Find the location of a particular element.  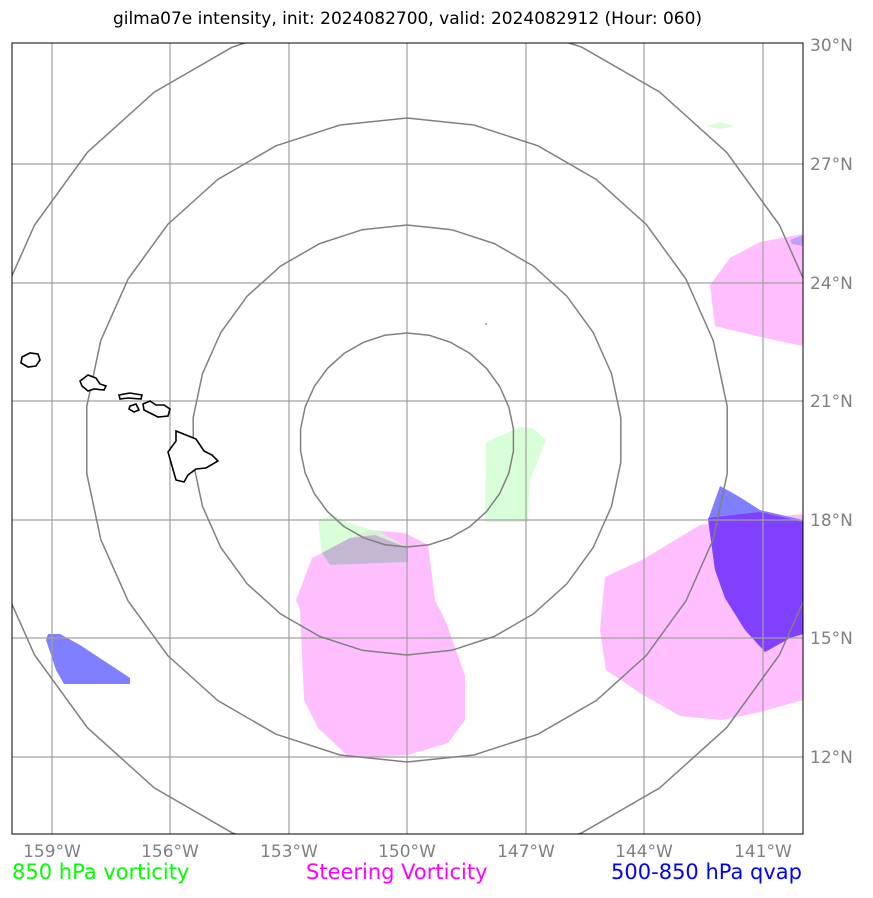

y-tick-label: 21°N is located at coordinates (831, 402).